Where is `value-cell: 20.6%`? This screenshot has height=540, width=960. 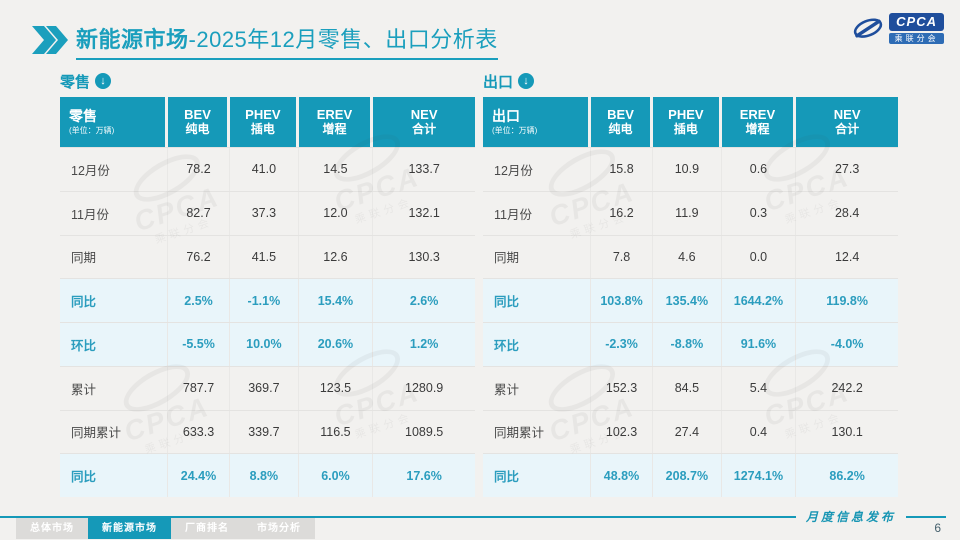 value-cell: 20.6% is located at coordinates (336, 344).